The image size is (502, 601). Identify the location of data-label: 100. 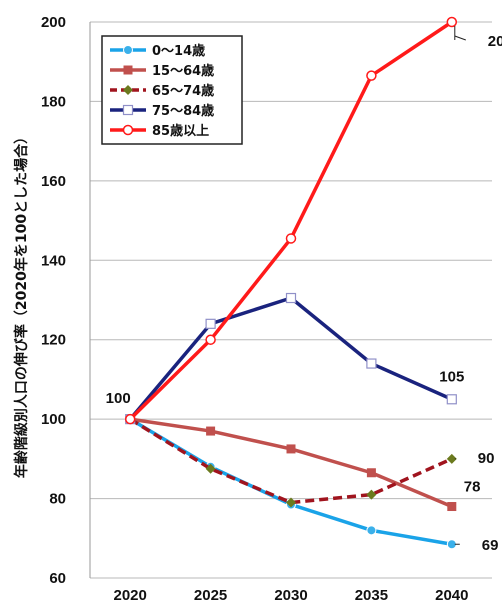
(118, 398).